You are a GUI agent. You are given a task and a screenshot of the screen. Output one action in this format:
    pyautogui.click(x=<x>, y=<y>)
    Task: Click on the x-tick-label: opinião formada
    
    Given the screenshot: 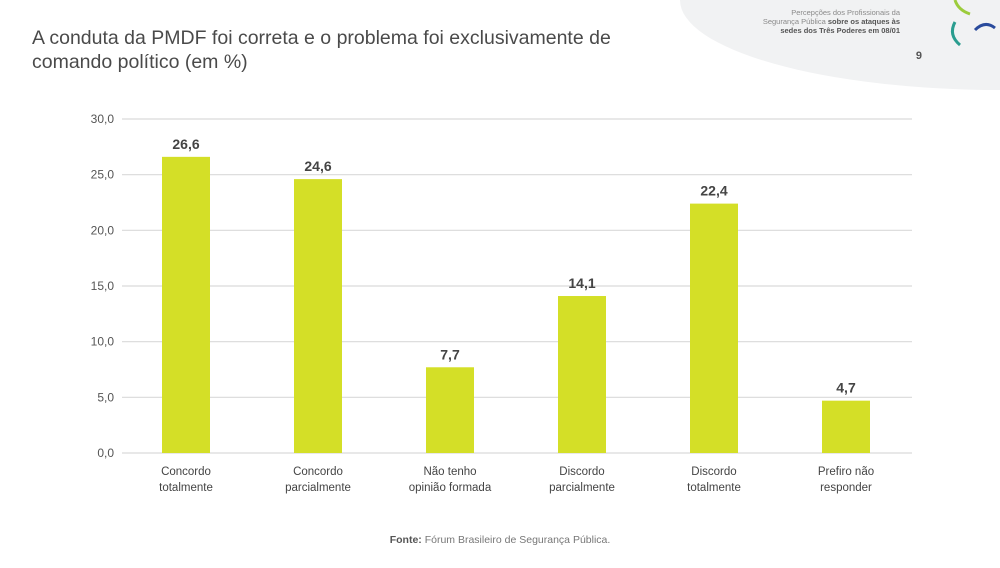 What is the action you would take?
    pyautogui.click(x=450, y=488)
    